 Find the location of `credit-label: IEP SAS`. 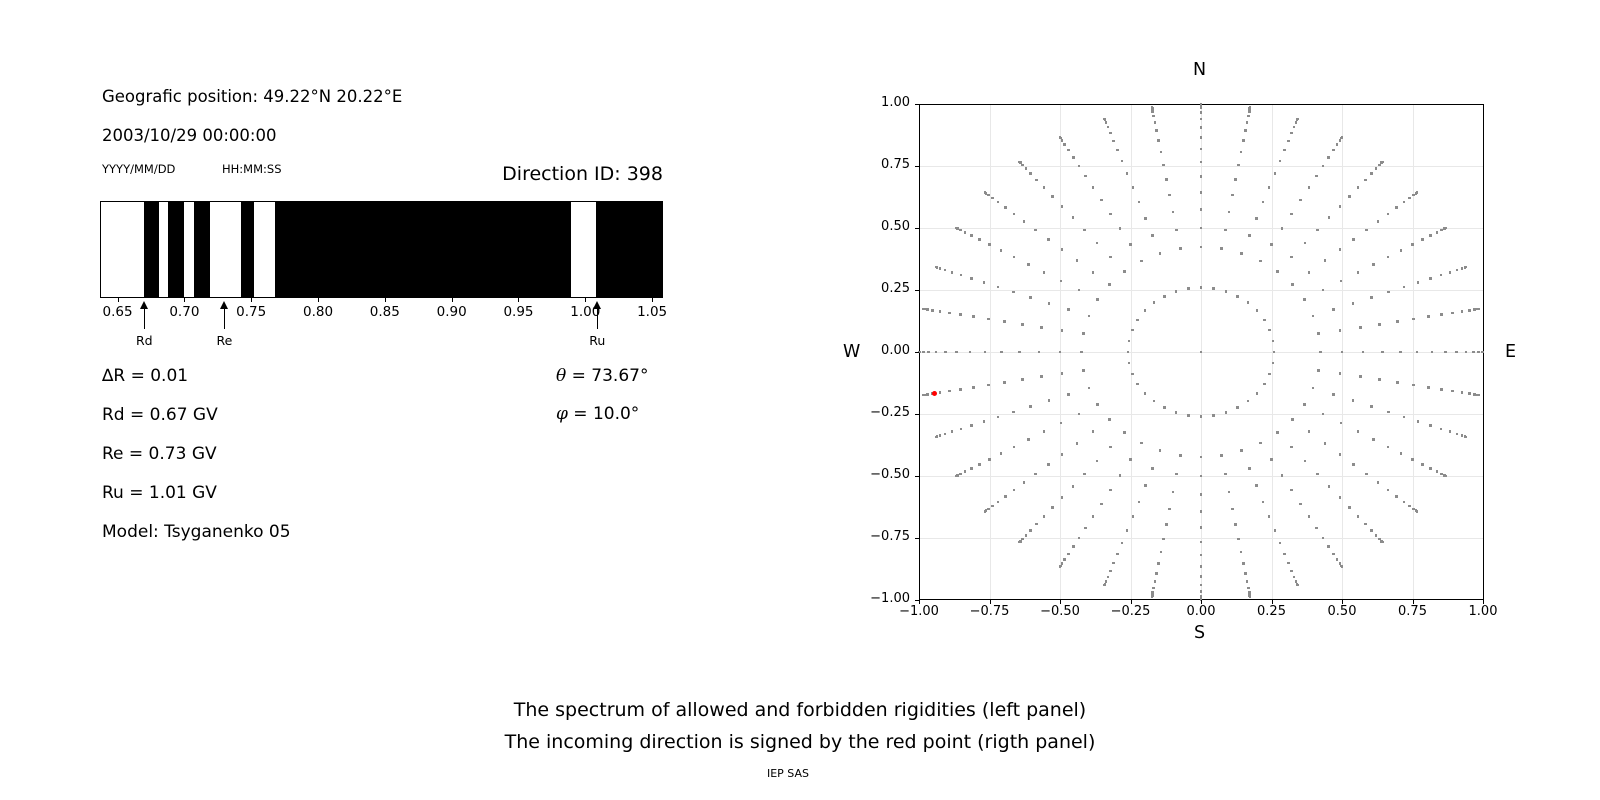

credit-label: IEP SAS is located at coordinates (788, 773).